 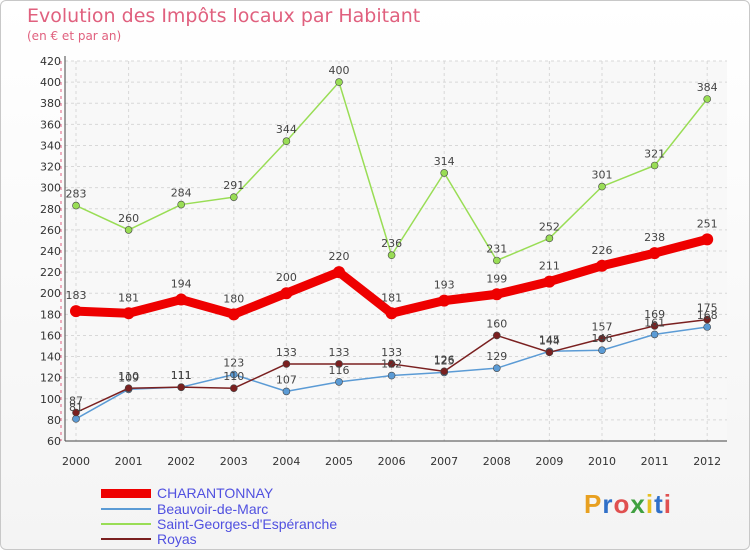 I want to click on data-label: 283, so click(x=76, y=194).